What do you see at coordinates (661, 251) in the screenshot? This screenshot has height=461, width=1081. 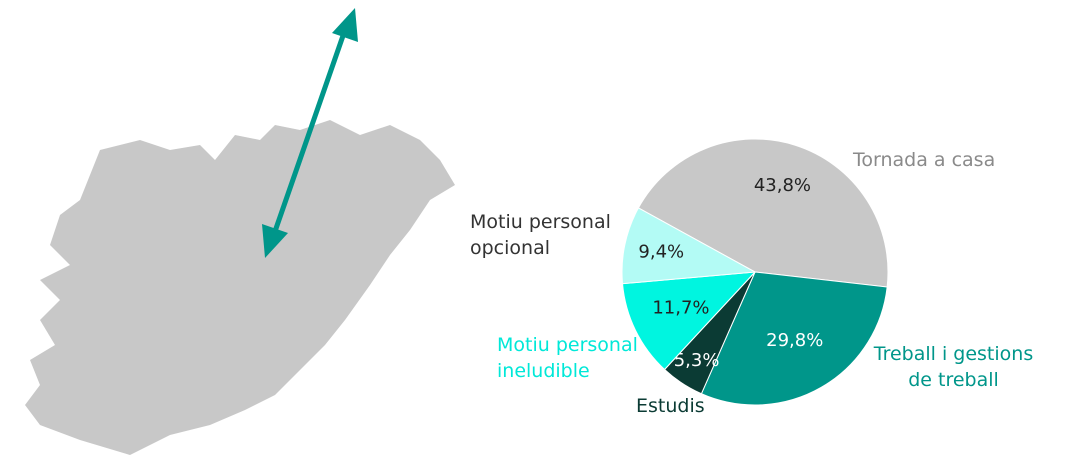 I see `value-label: 9,4%` at bounding box center [661, 251].